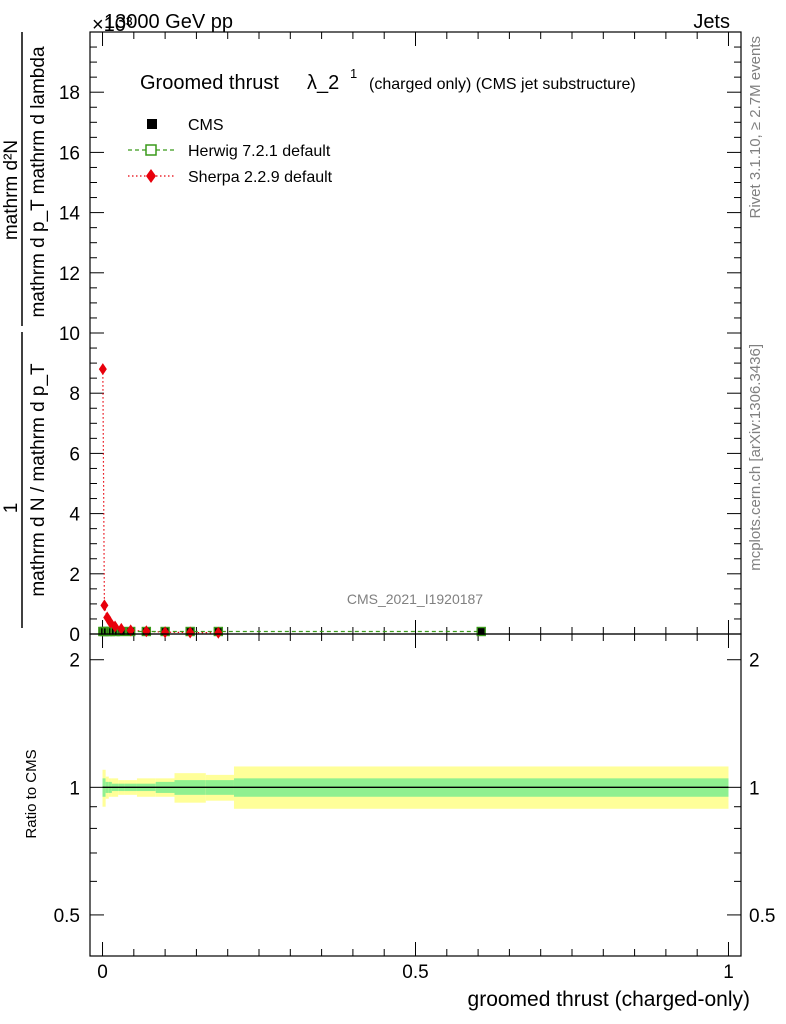 The image size is (786, 1024). Describe the element at coordinates (70, 214) in the screenshot. I see `y-tick-label: 14` at that location.